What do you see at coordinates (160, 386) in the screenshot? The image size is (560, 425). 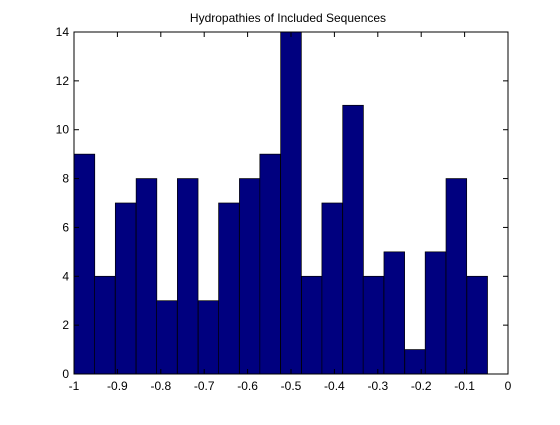 I see `x-tick-label: -0.8` at bounding box center [160, 386].